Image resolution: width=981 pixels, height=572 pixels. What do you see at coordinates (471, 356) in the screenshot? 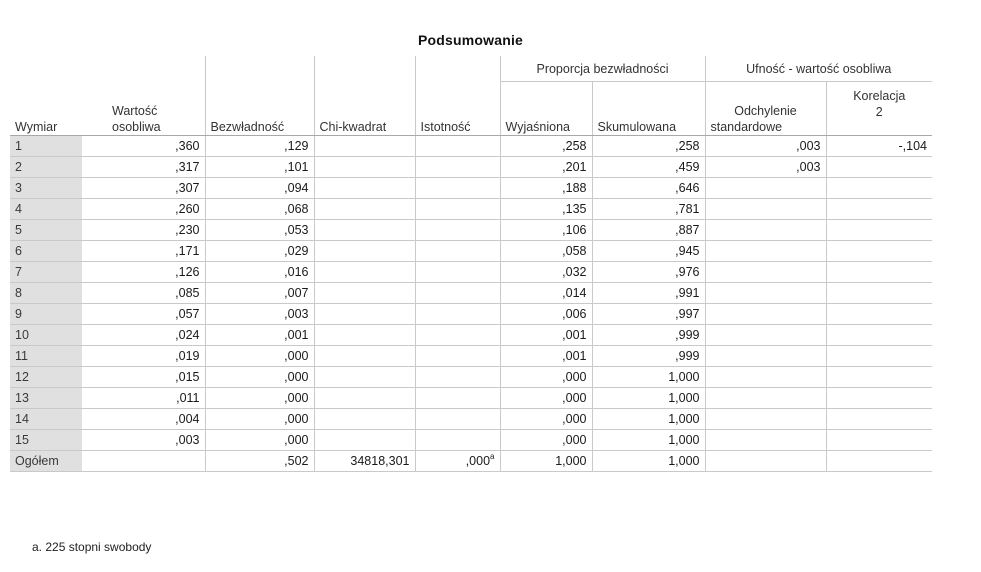
I see `table-row: 11,019,000 ,001,999` at bounding box center [471, 356].